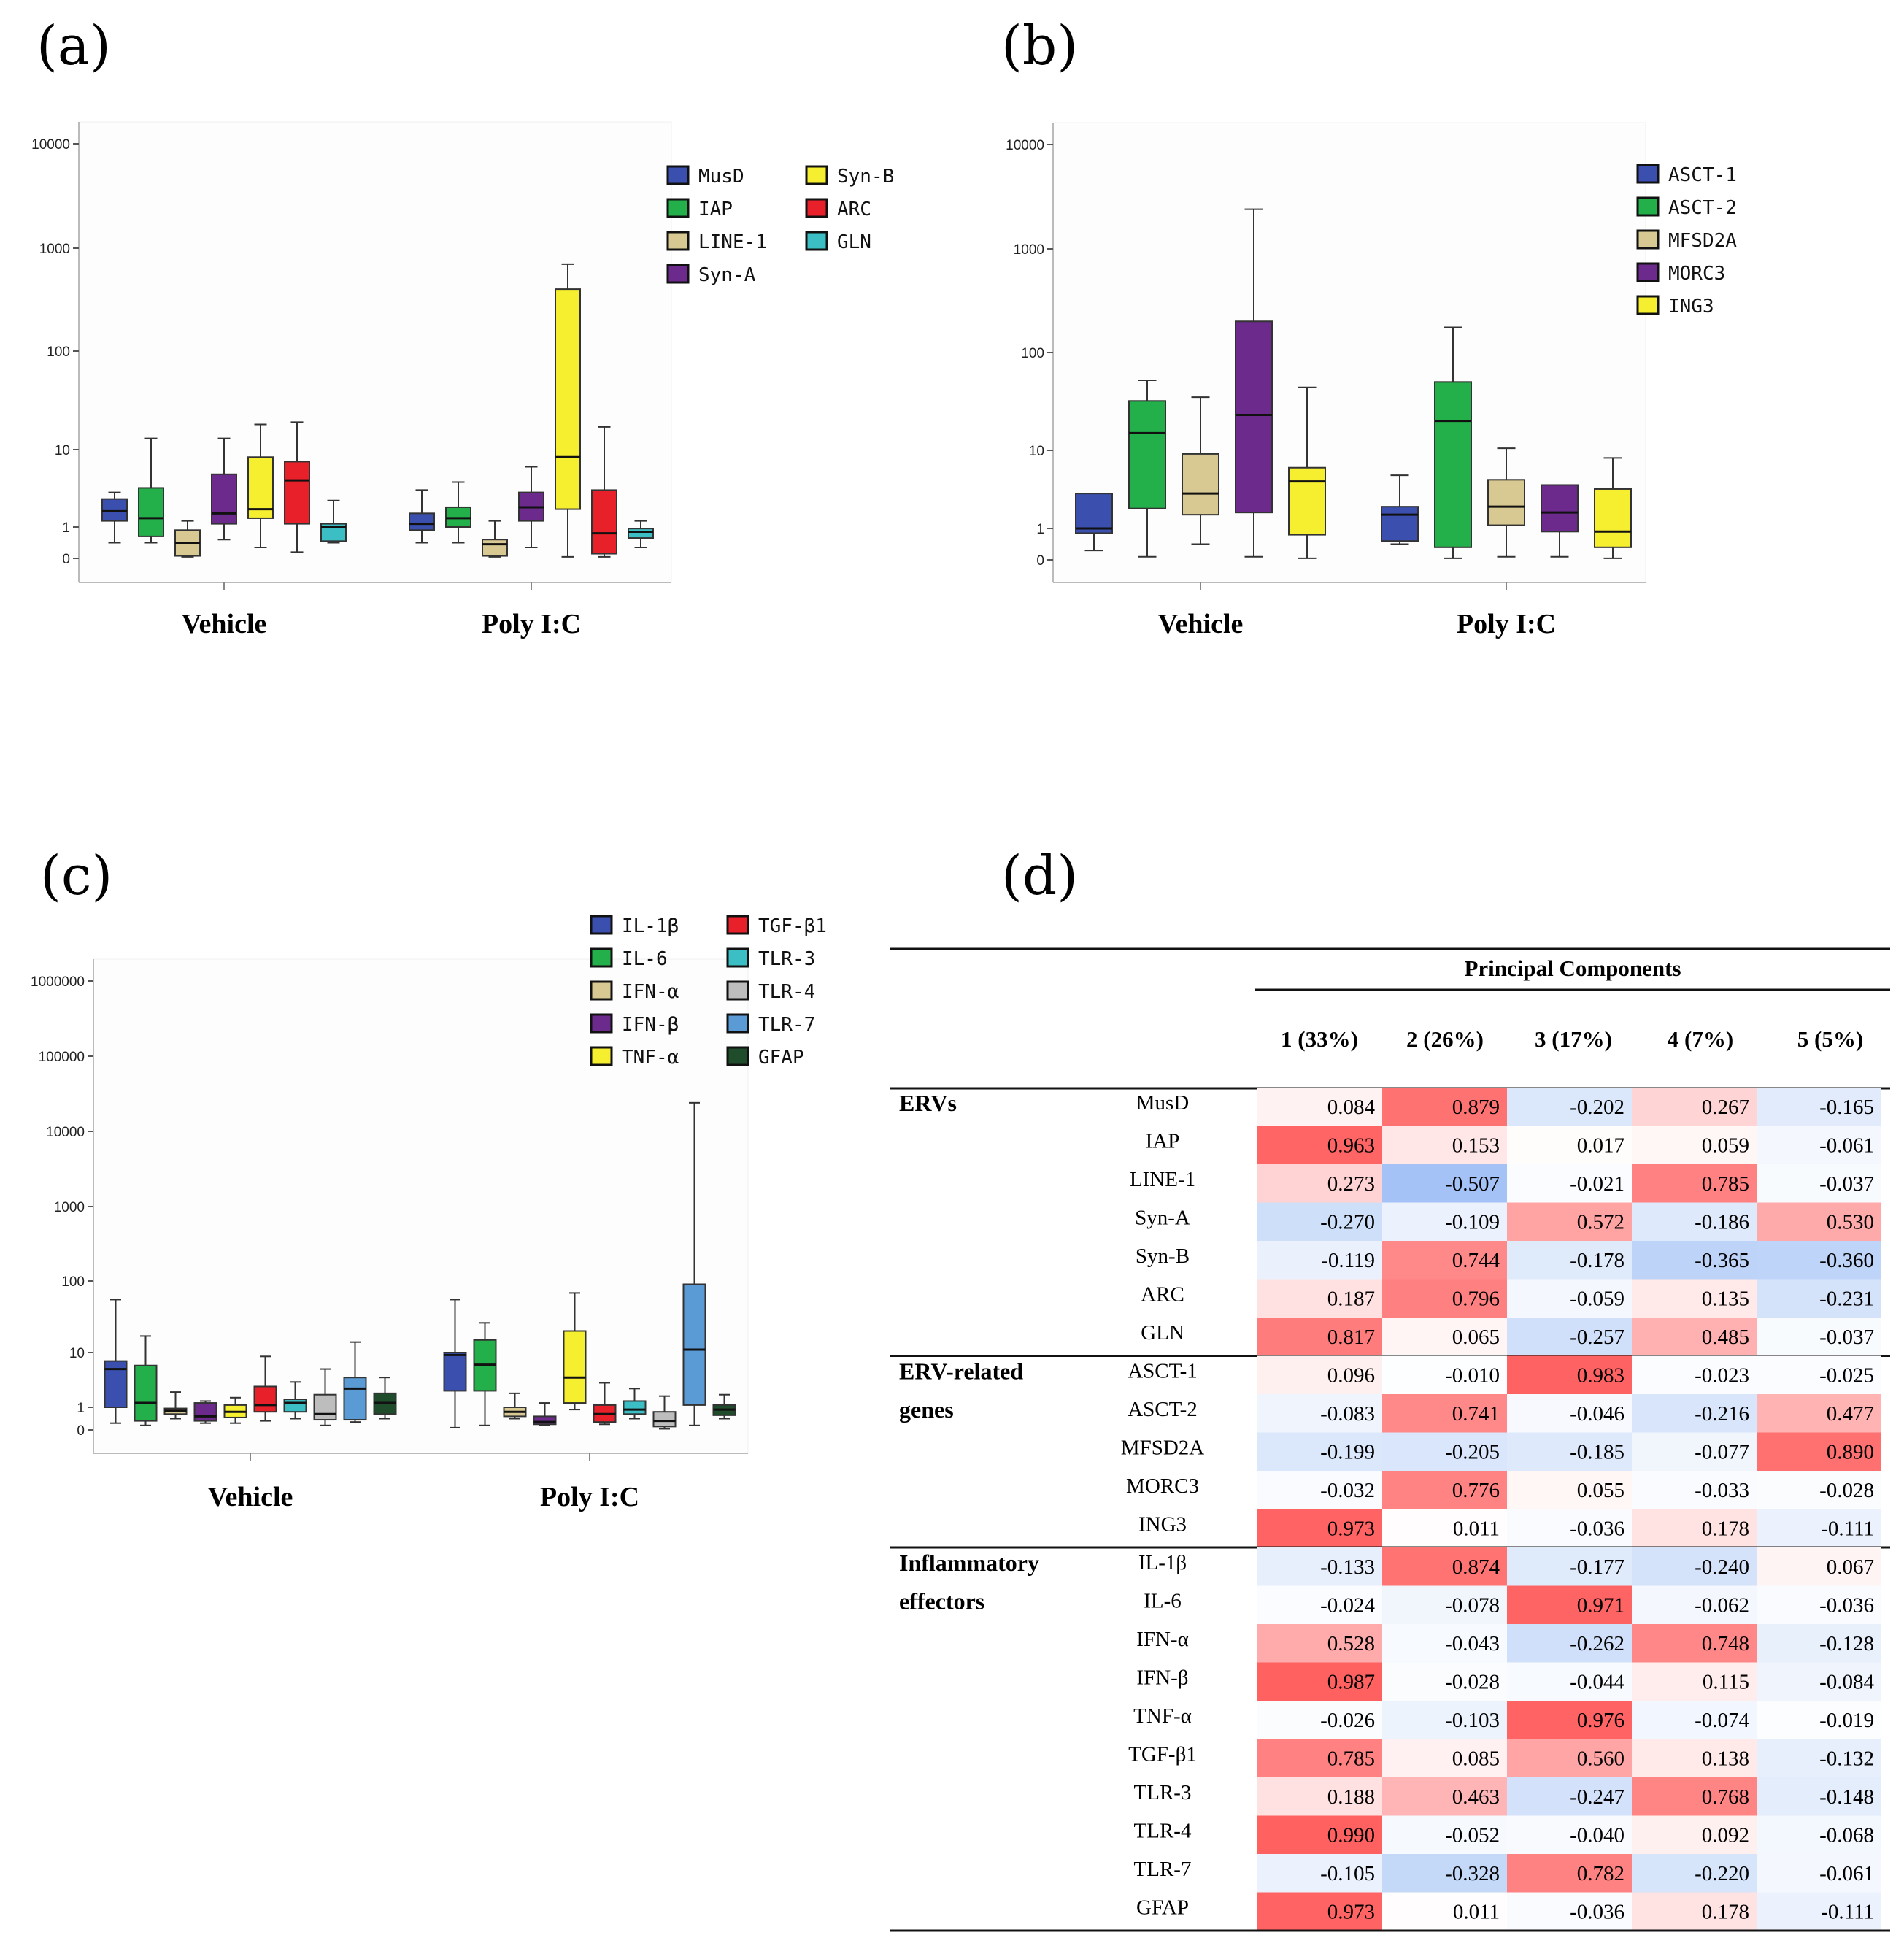  What do you see at coordinates (115, 510) in the screenshot?
I see `box-musd` at bounding box center [115, 510].